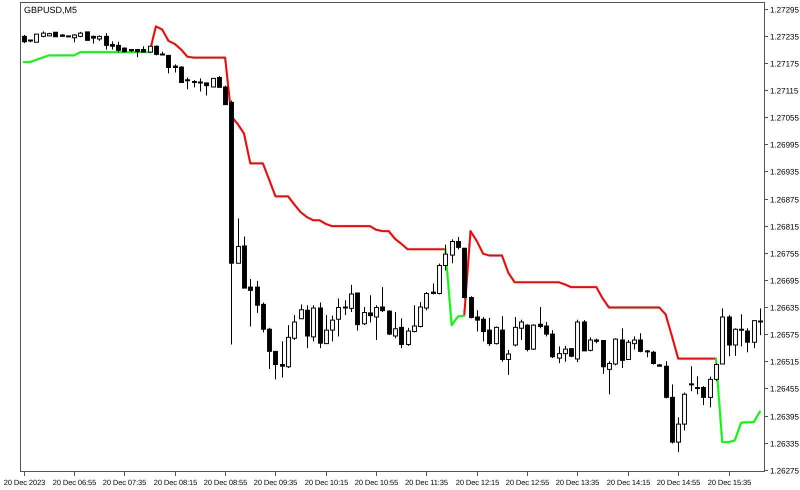 The width and height of the screenshot is (800, 490). What do you see at coordinates (785, 145) in the screenshot?
I see `y-tick-label: 1.26995` at bounding box center [785, 145].